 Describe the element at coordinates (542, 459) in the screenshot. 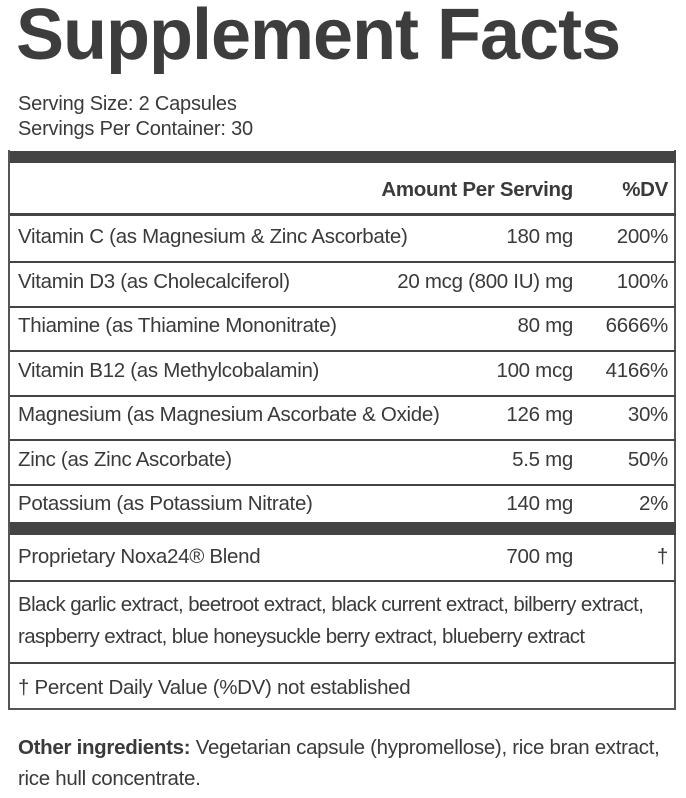

I see `nutrient-amount: 5.5 mg` at that location.